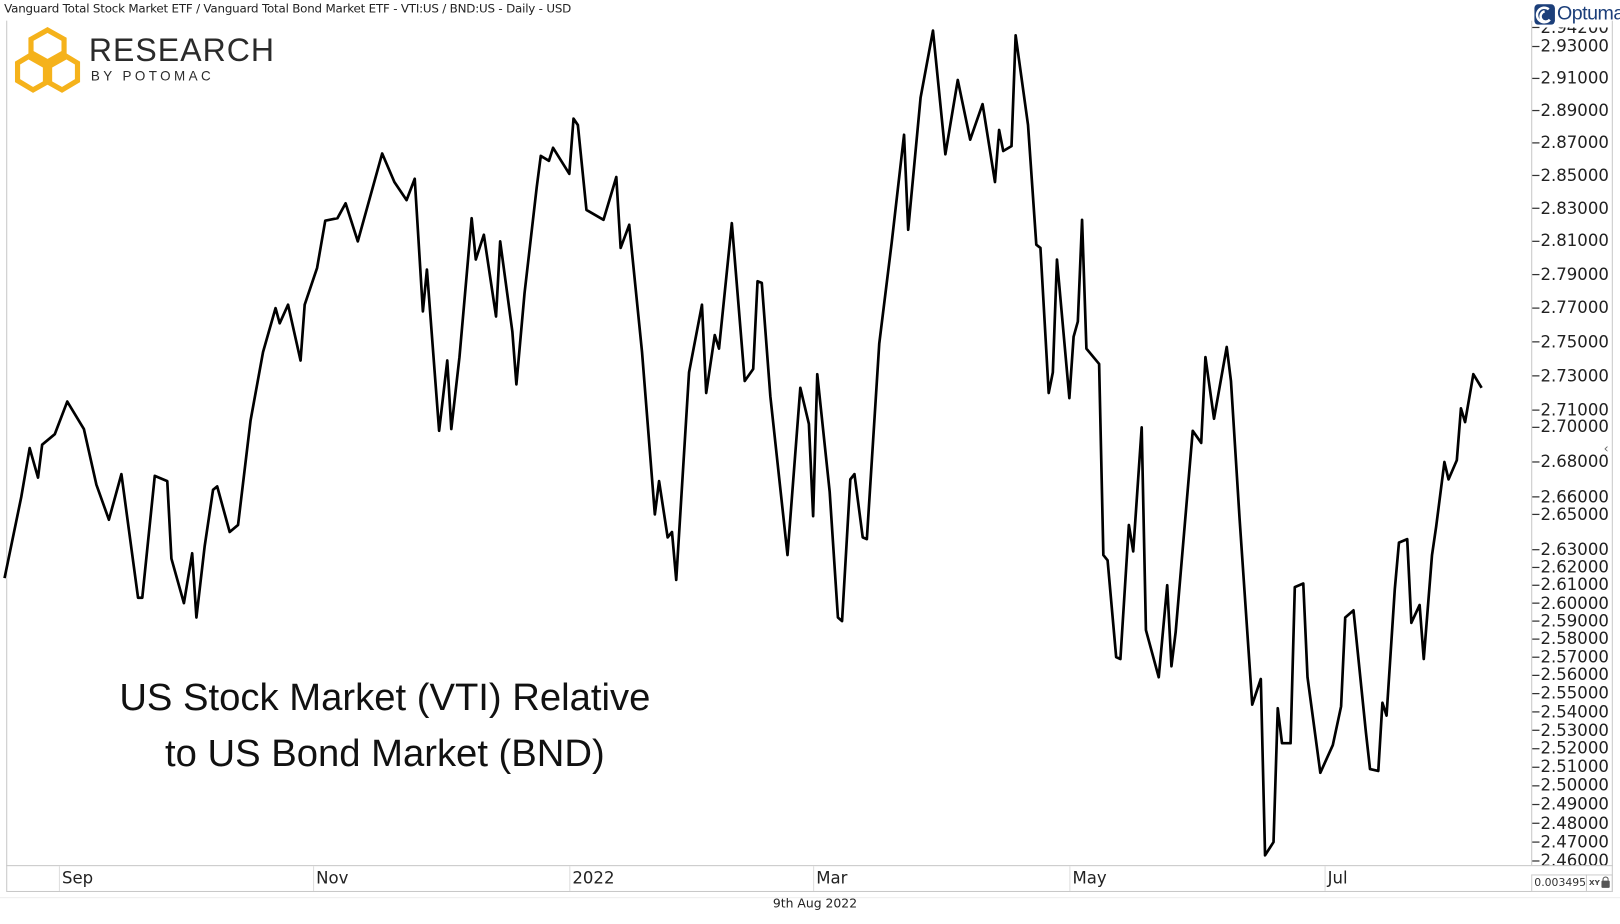 This screenshot has height=924, width=1620. Describe the element at coordinates (1574, 426) in the screenshot. I see `y-tick-label: 2.70000` at that location.